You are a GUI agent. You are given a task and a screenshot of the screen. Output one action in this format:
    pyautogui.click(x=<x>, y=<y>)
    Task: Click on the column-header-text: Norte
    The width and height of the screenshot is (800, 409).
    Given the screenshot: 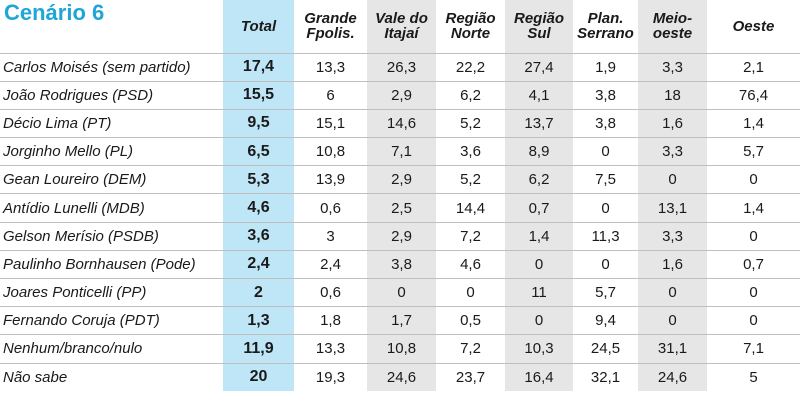 What is the action you would take?
    pyautogui.click(x=470, y=34)
    